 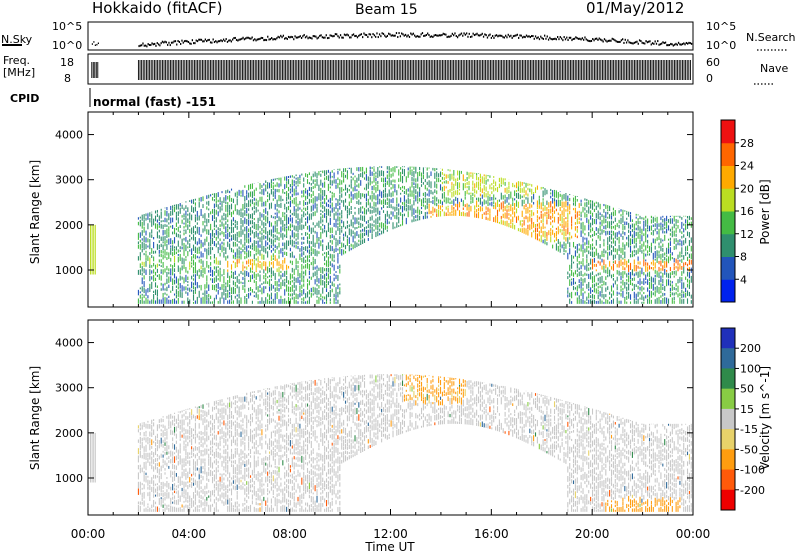 I want to click on nsky-frame, so click(x=390, y=36).